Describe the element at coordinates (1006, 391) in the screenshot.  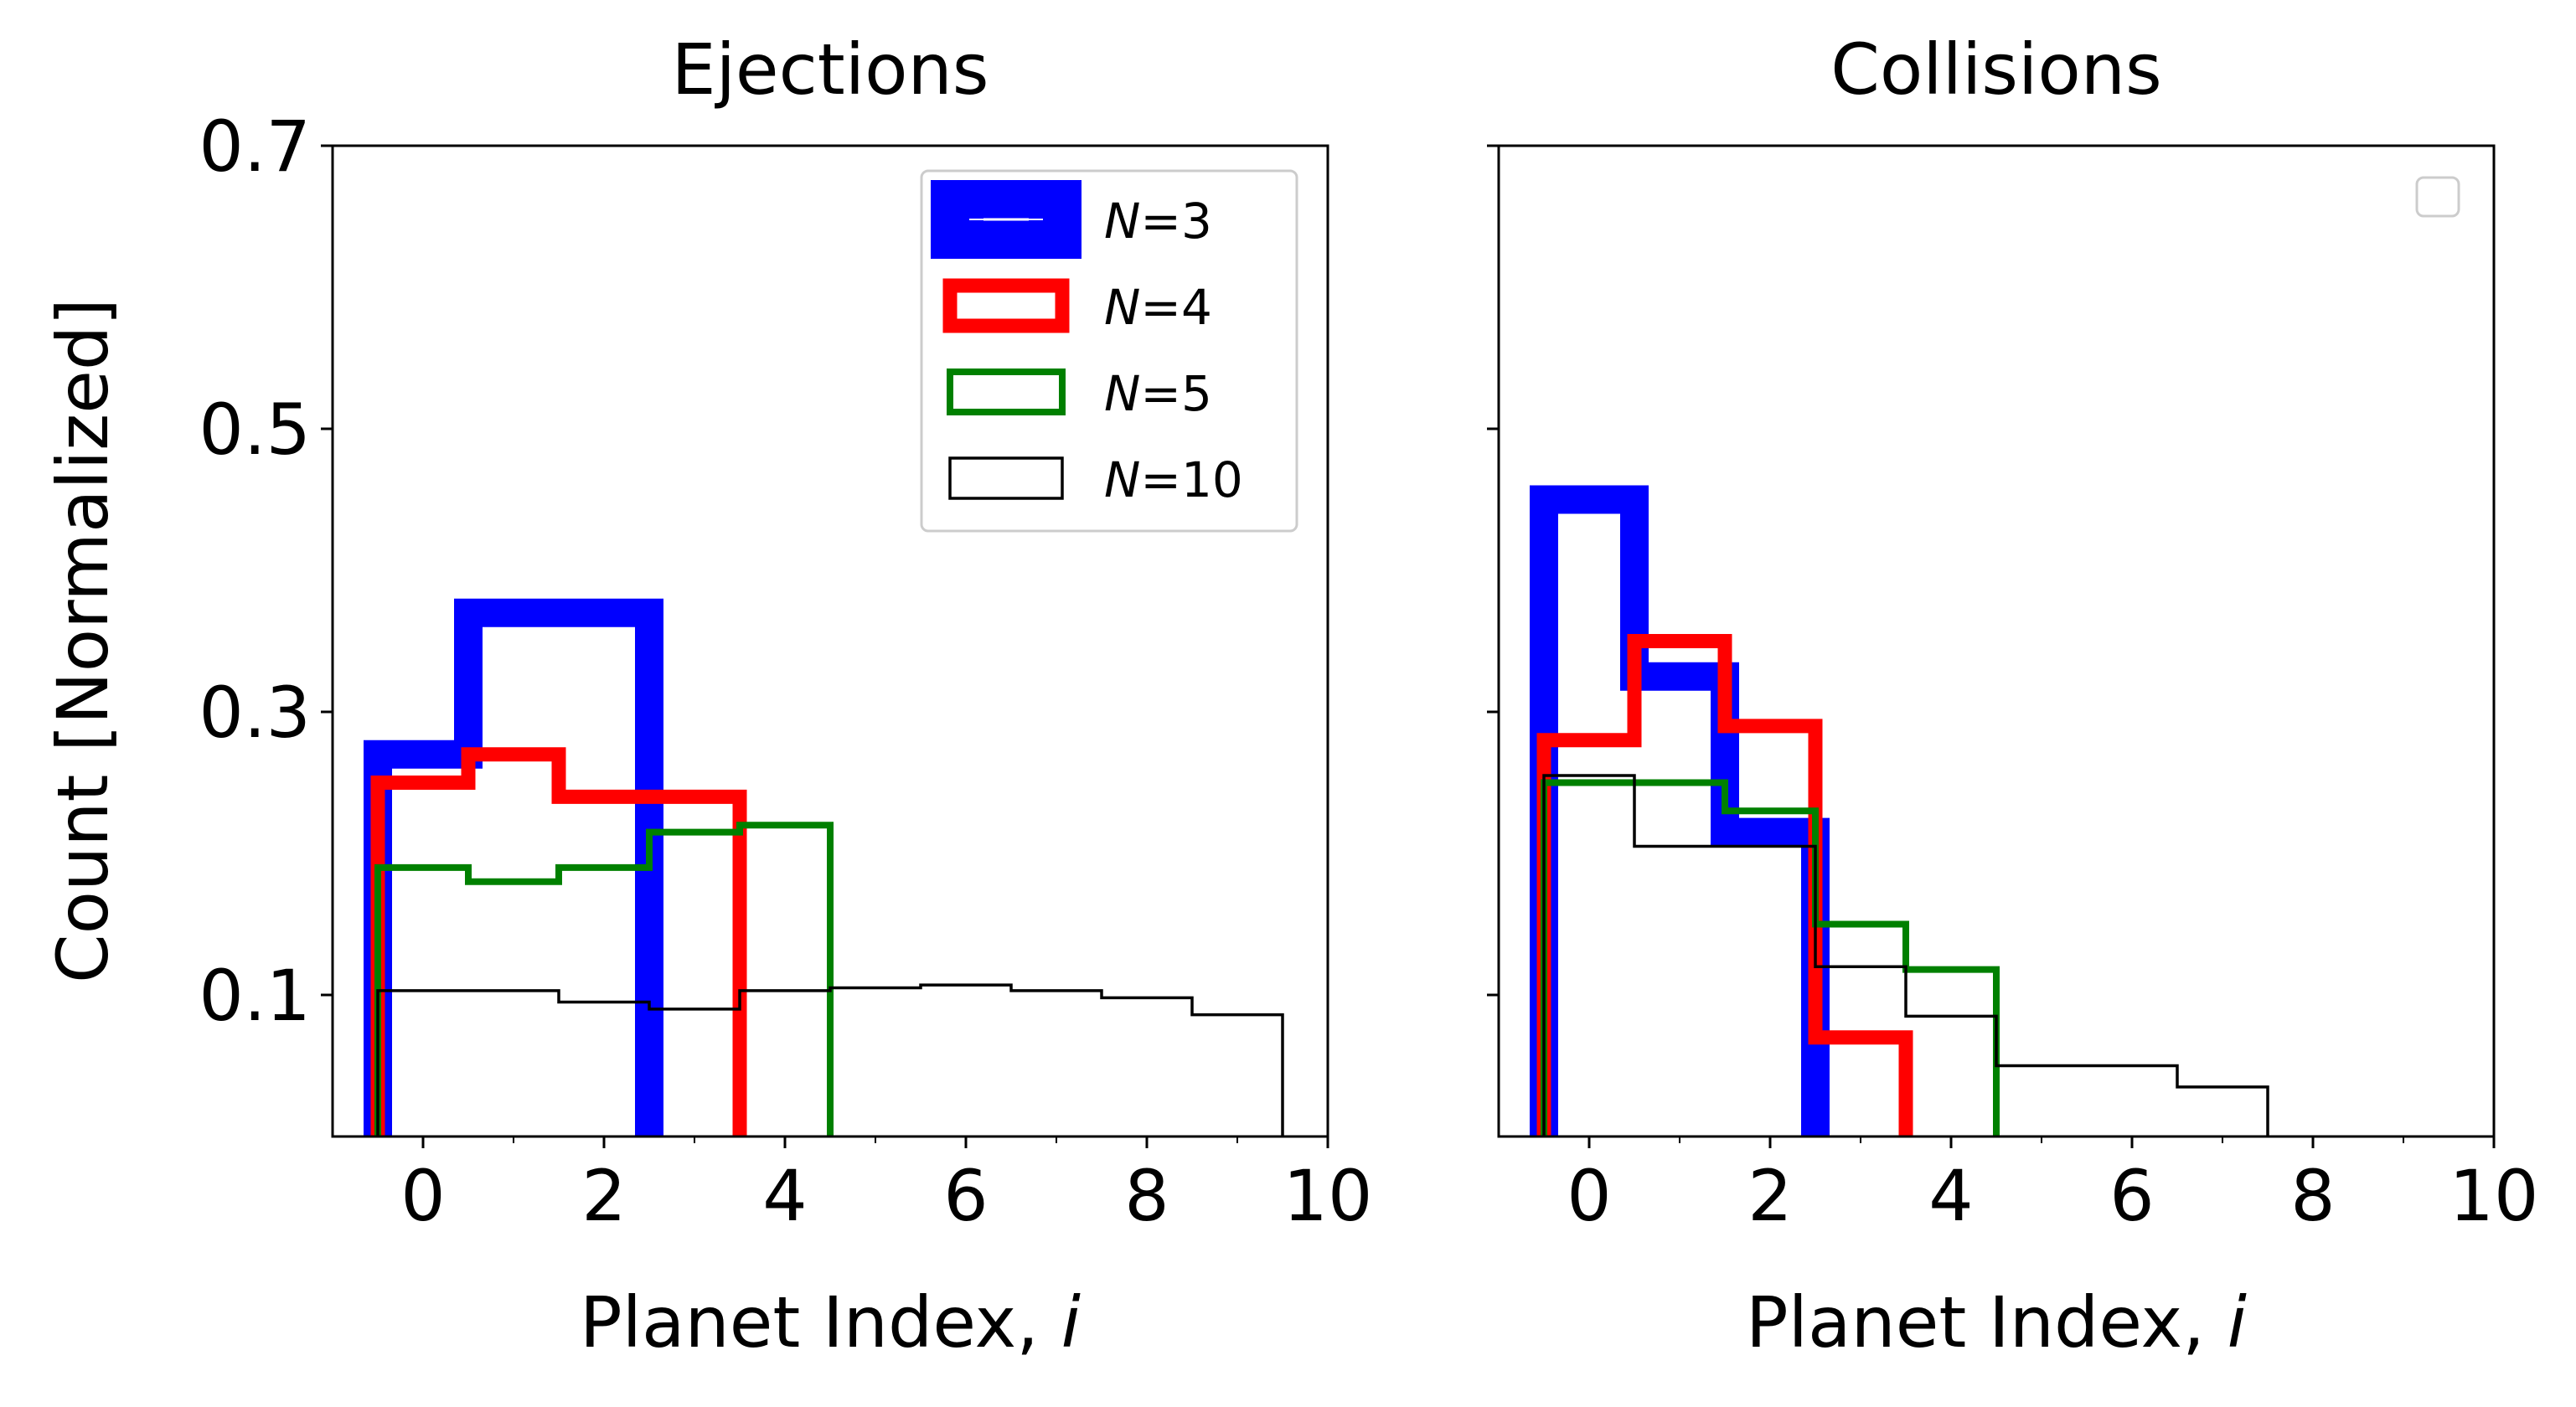
I see `legend-swatch-n5` at that location.